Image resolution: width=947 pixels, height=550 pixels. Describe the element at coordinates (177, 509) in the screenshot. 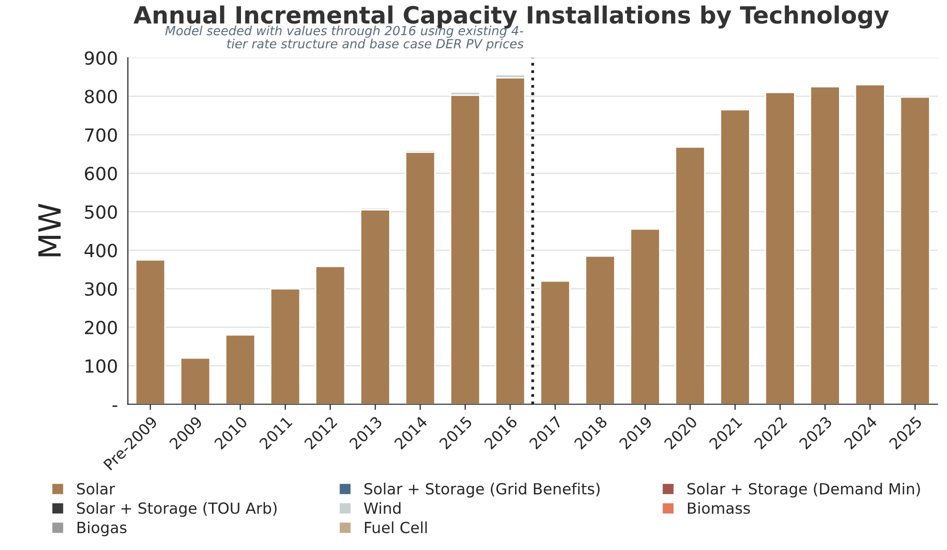

I see `legend-label: Solar + Storage (TOU Arb)` at that location.